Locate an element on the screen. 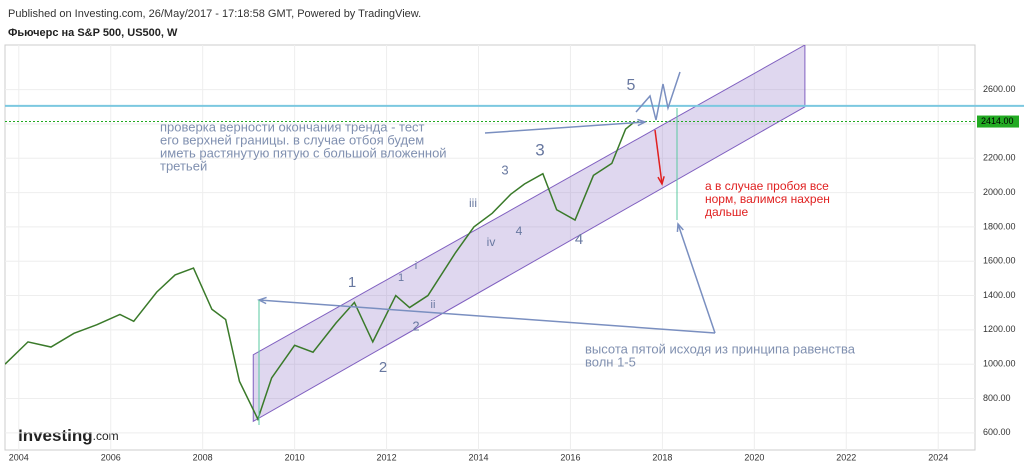  wave-label: ii is located at coordinates (433, 305).